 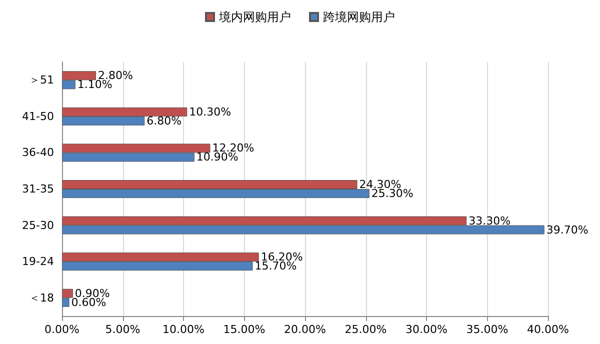 What do you see at coordinates (487, 329) in the screenshot?
I see `x-tick-label: 35.00%` at bounding box center [487, 329].